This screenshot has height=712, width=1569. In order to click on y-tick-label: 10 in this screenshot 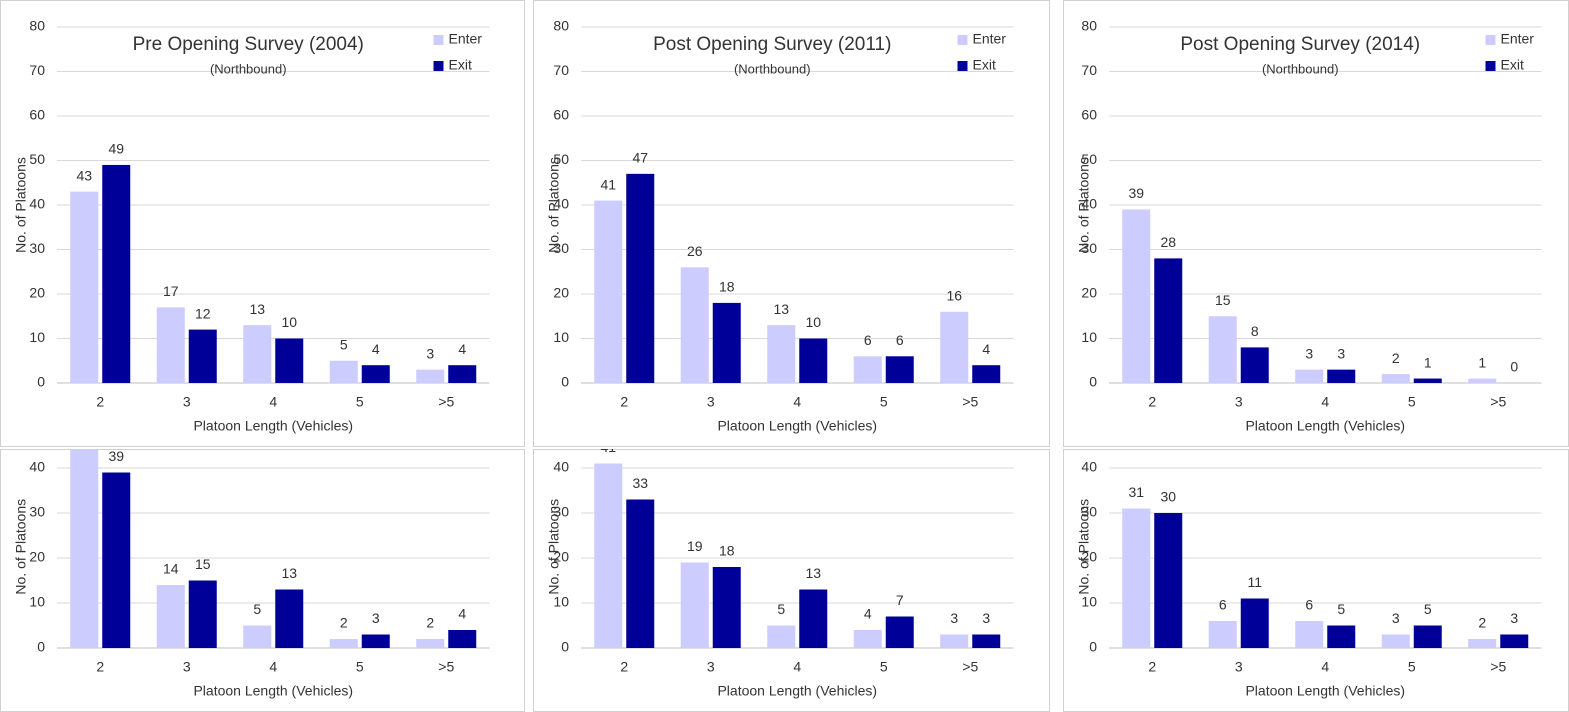, I will do `click(561, 602)`.